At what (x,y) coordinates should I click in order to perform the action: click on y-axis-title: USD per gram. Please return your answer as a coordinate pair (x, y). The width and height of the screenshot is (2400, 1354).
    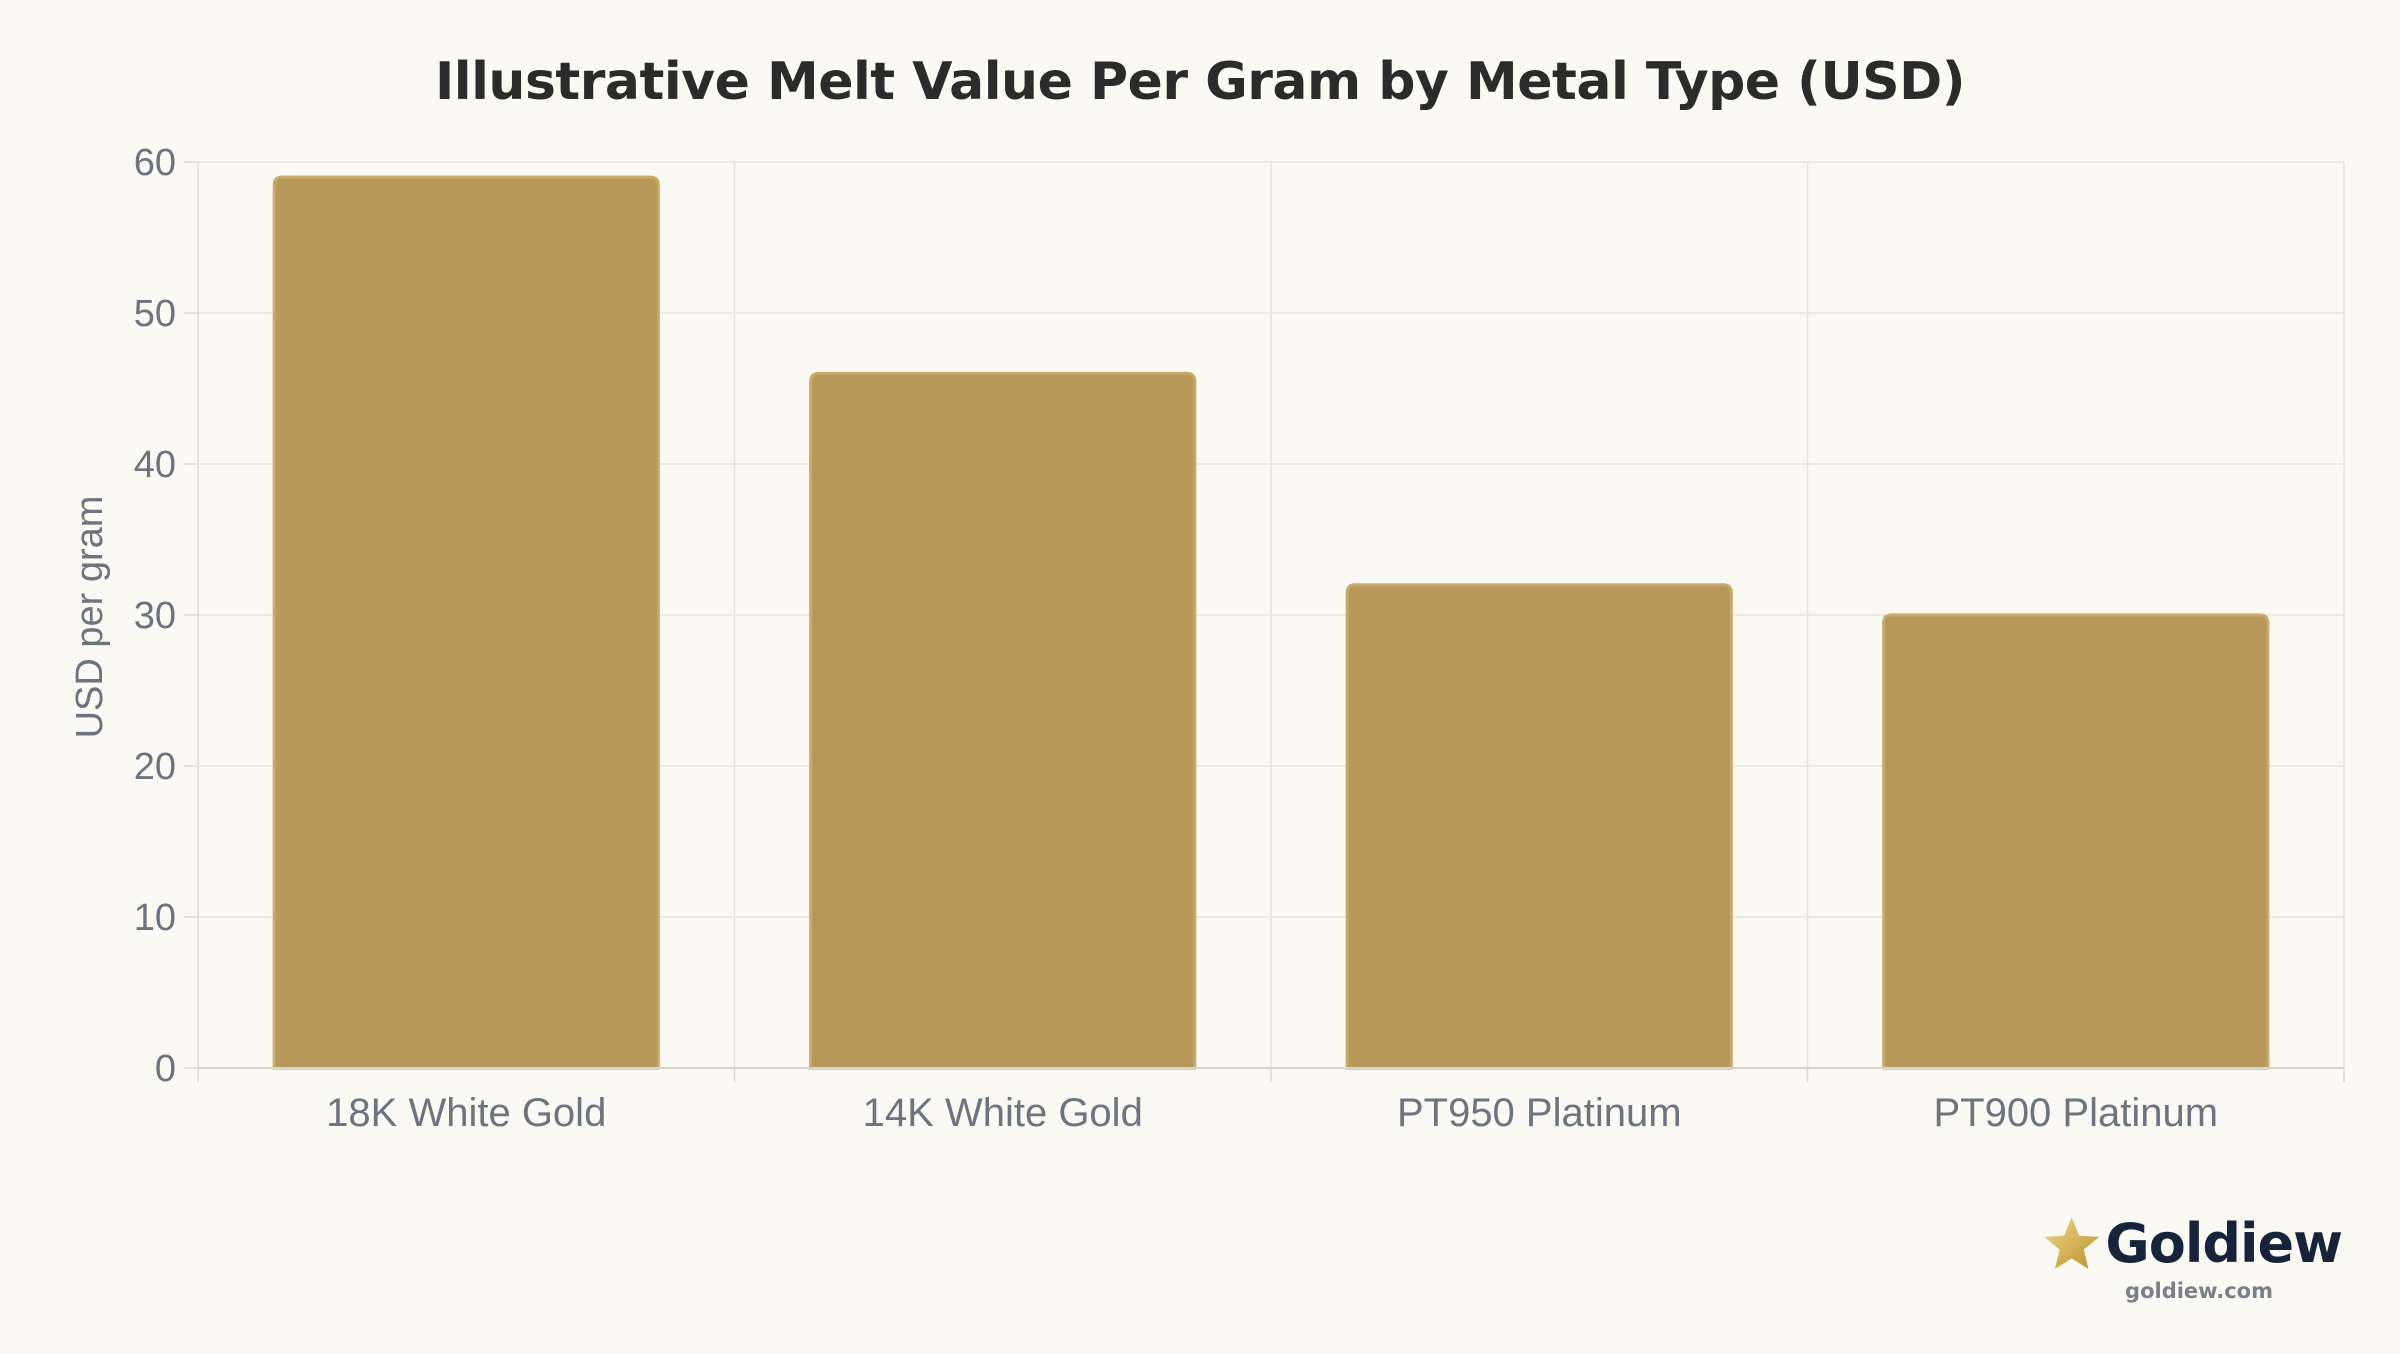
    Looking at the image, I should click on (90, 617).